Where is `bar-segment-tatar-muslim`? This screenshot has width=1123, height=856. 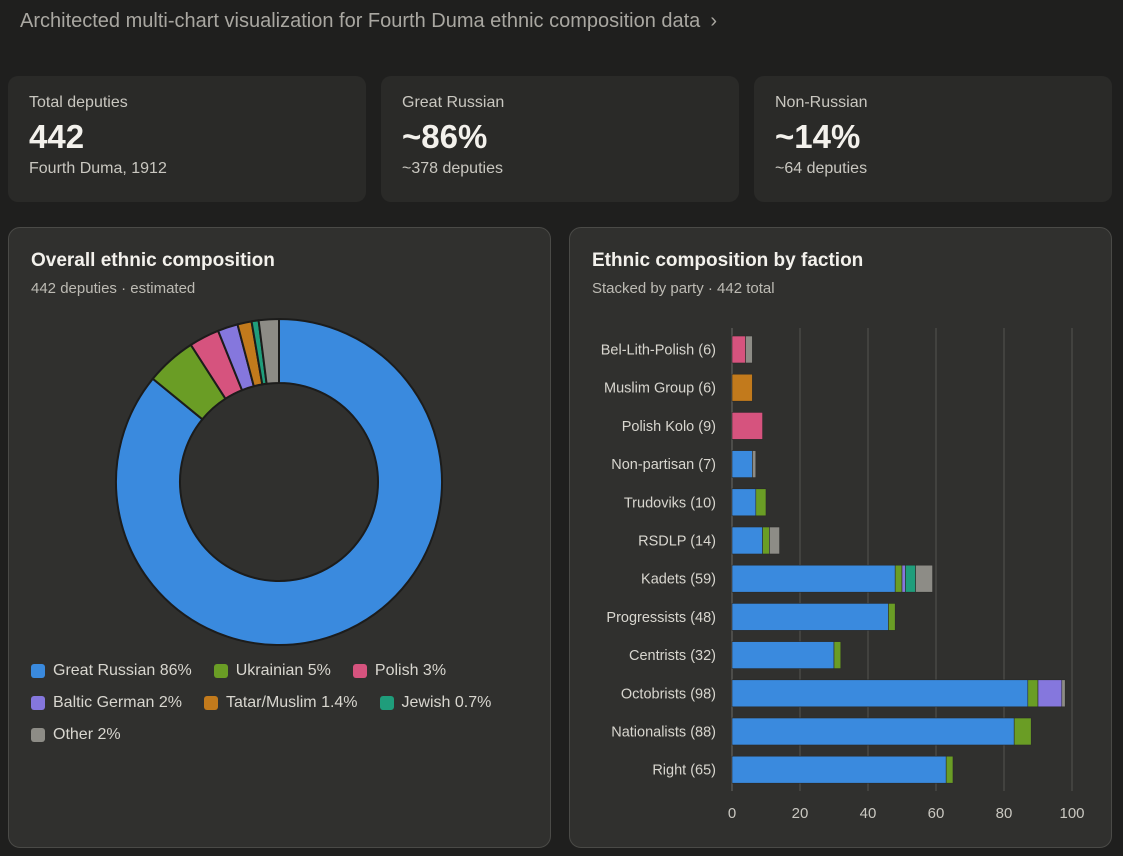 bar-segment-tatar-muslim is located at coordinates (742, 387).